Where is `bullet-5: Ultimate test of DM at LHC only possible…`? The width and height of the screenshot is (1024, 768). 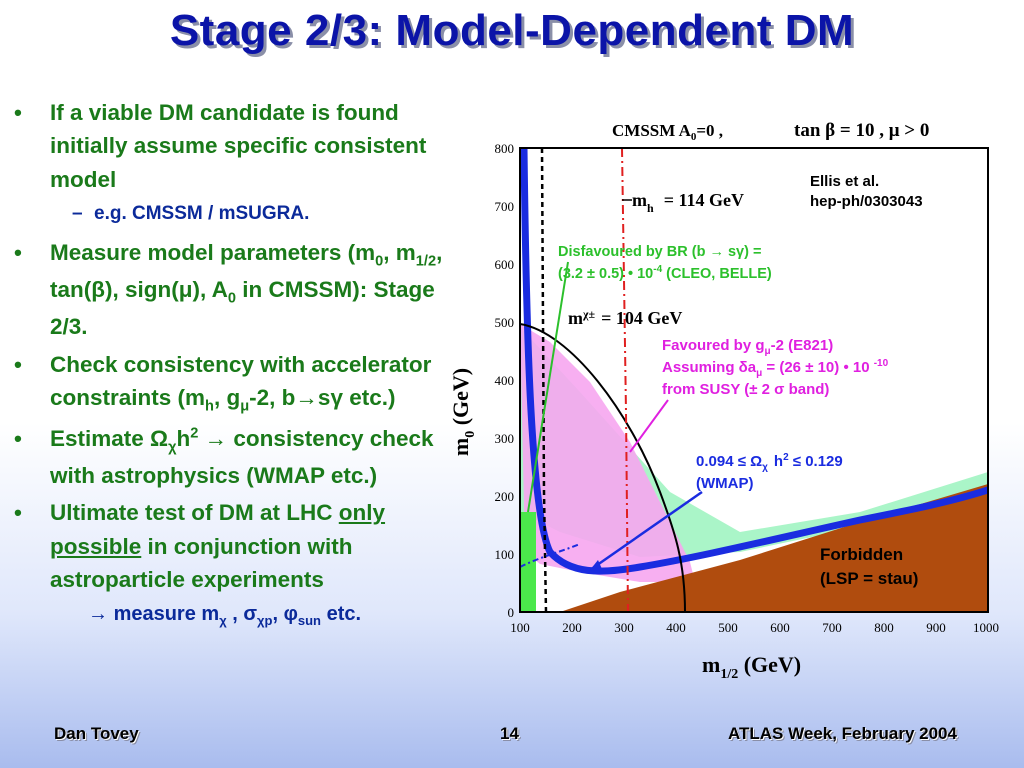
bullet-5: Ultimate test of DM at LHC only possible… is located at coordinates (244, 546).